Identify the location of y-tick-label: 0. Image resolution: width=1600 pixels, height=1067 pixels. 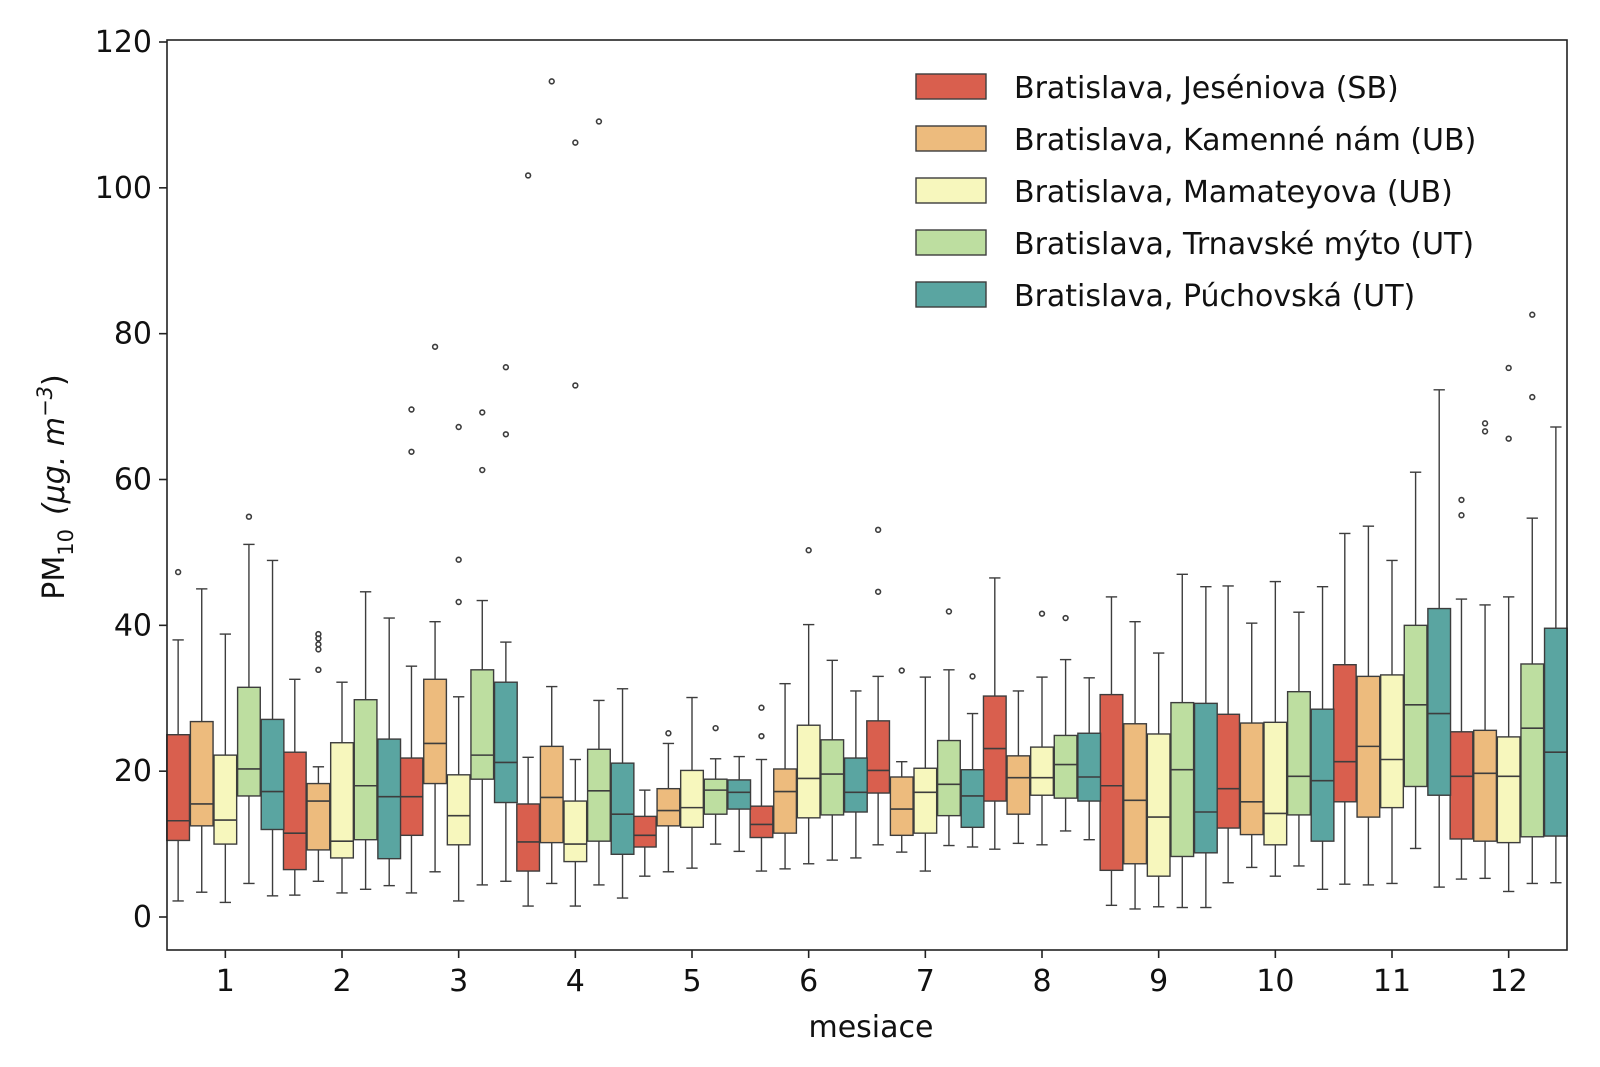
(142, 917).